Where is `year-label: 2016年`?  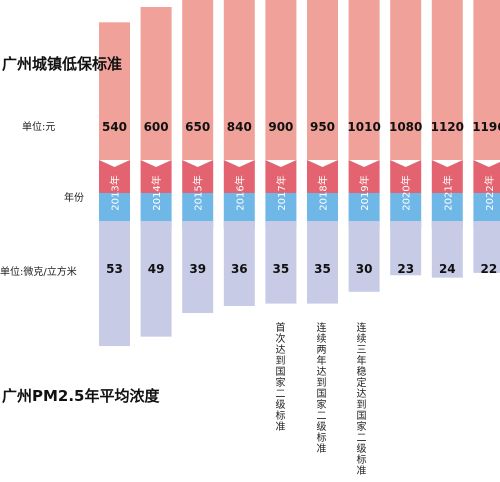 year-label: 2016年 is located at coordinates (239, 192).